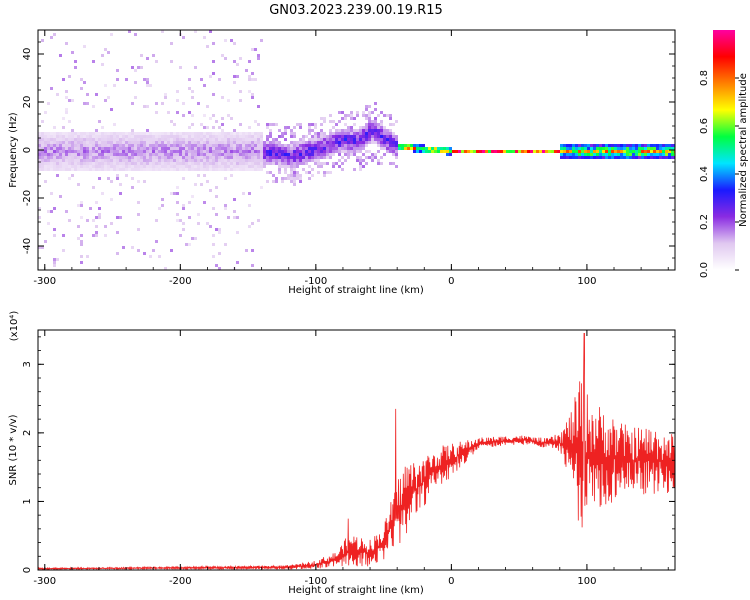 This screenshot has height=600, width=750. Describe the element at coordinates (315, 281) in the screenshot. I see `x-tick-label: -100` at that location.